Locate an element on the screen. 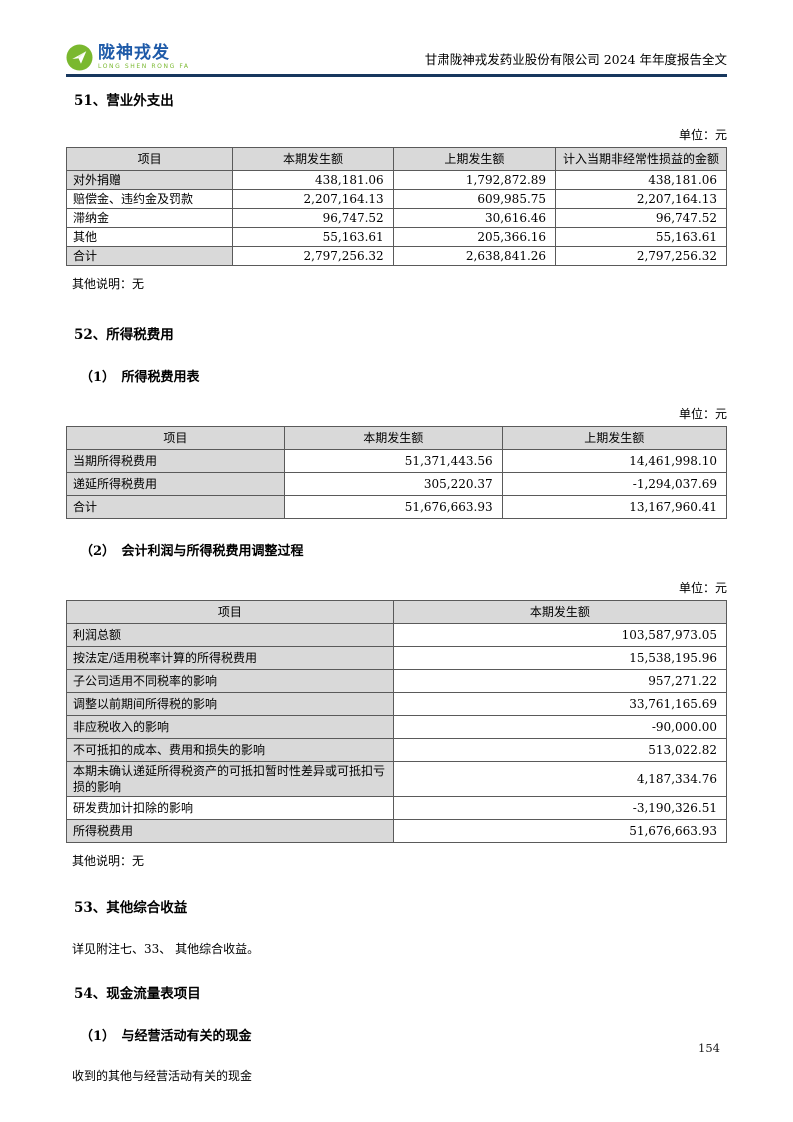 This screenshot has width=793, height=1122. cell-value: 13,167,960.41 is located at coordinates (614, 507).